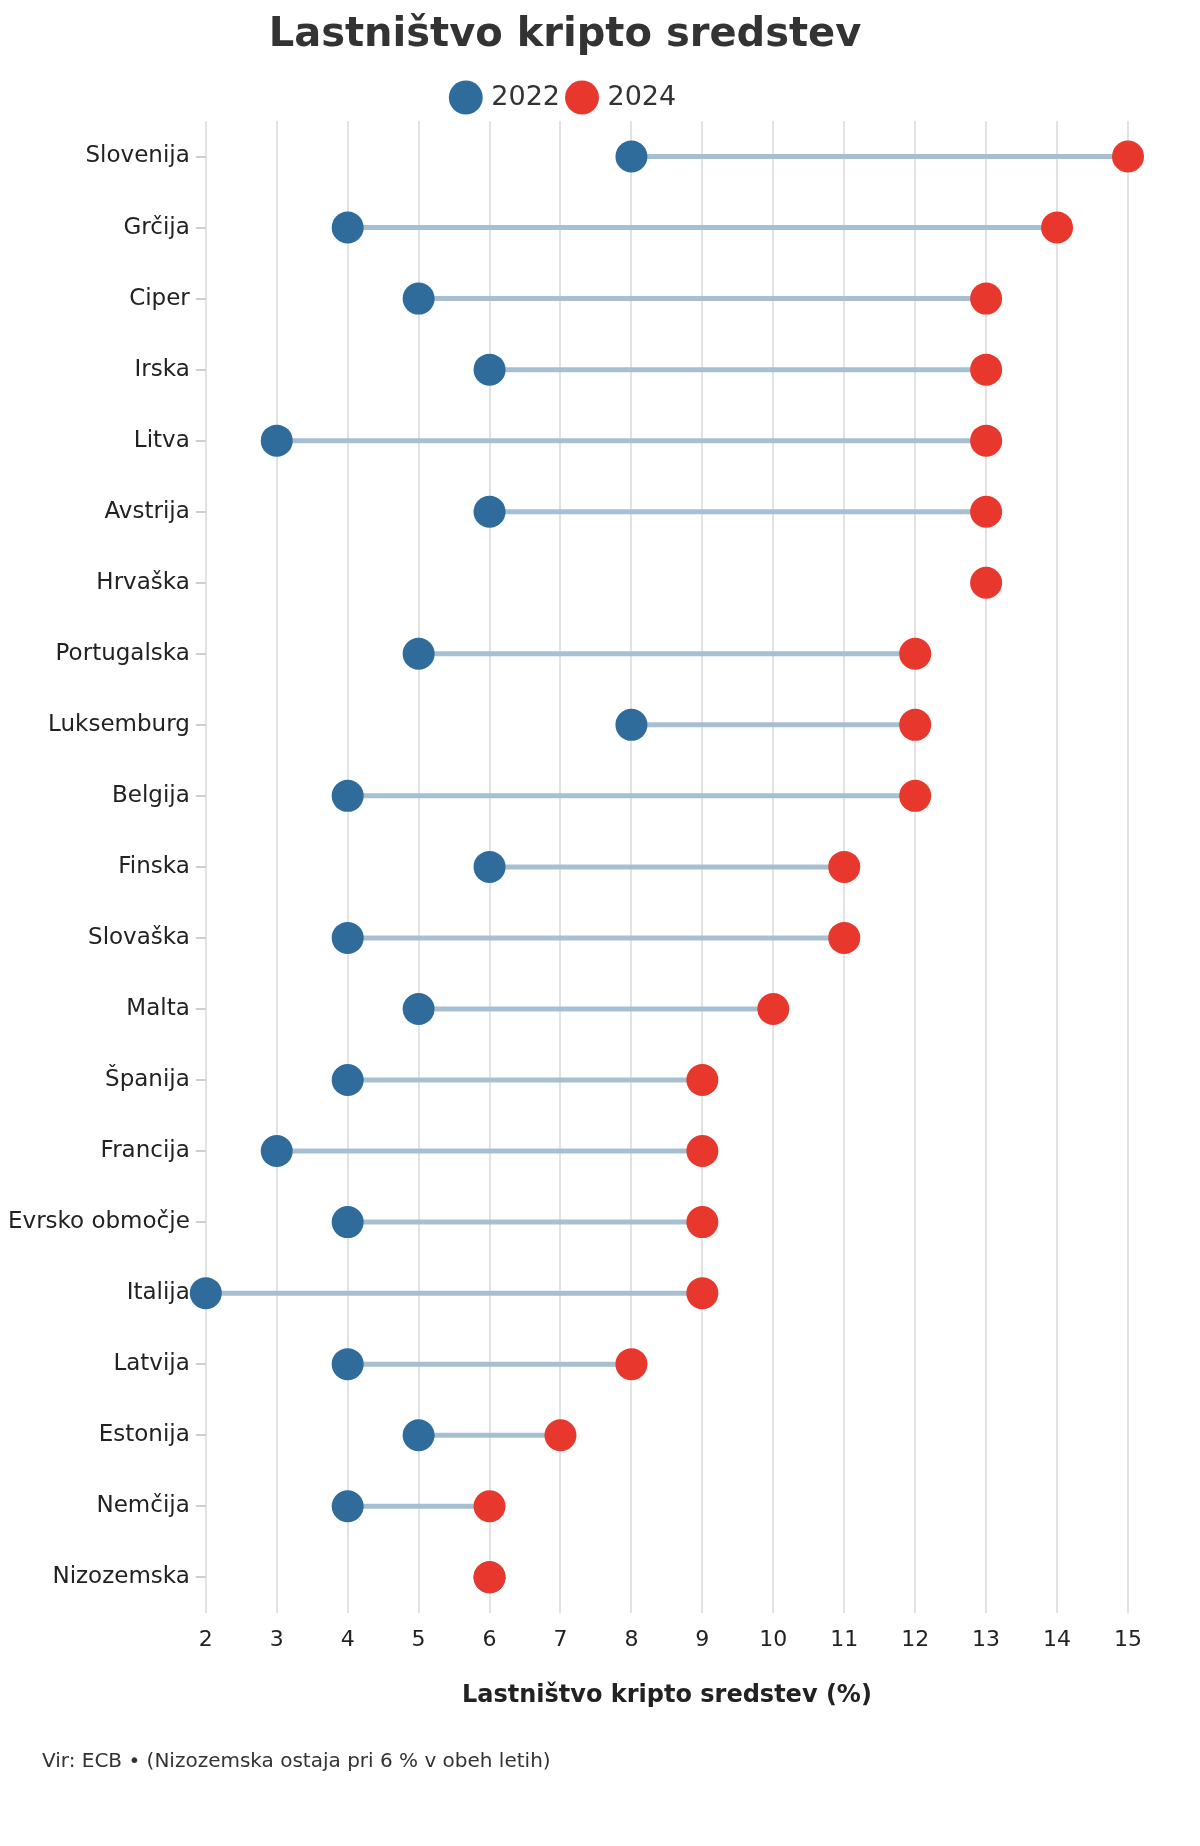 The height and width of the screenshot is (1846, 1200). I want to click on y-tick-label: Litva, so click(161, 438).